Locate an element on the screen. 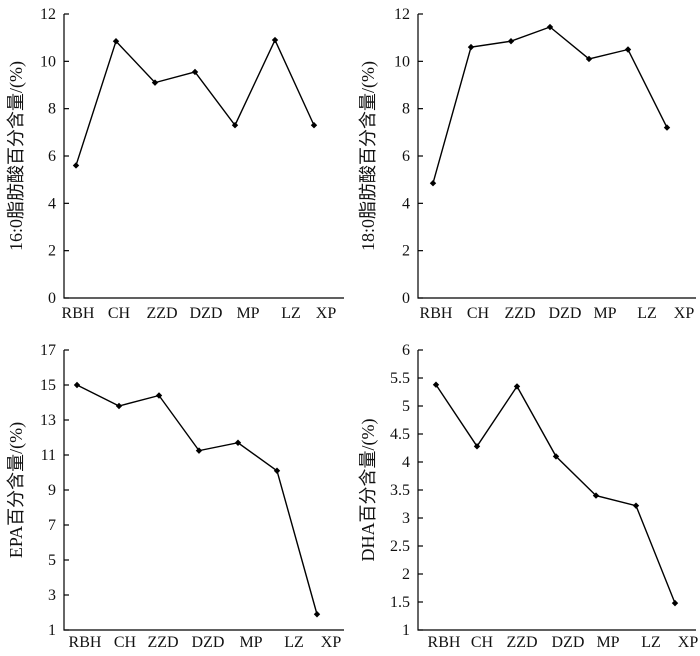 This screenshot has width=700, height=656. y-axis-title: DHA百分含量/(%) is located at coordinates (368, 490).